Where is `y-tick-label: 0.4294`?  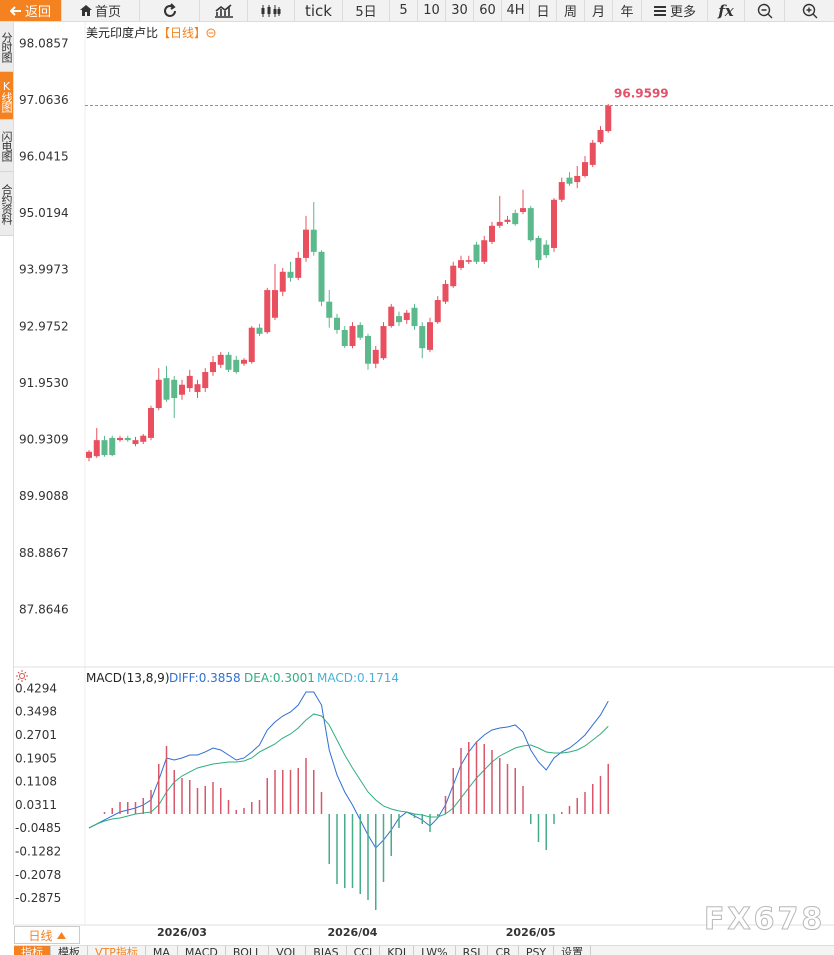
y-tick-label: 0.4294 is located at coordinates (36, 688).